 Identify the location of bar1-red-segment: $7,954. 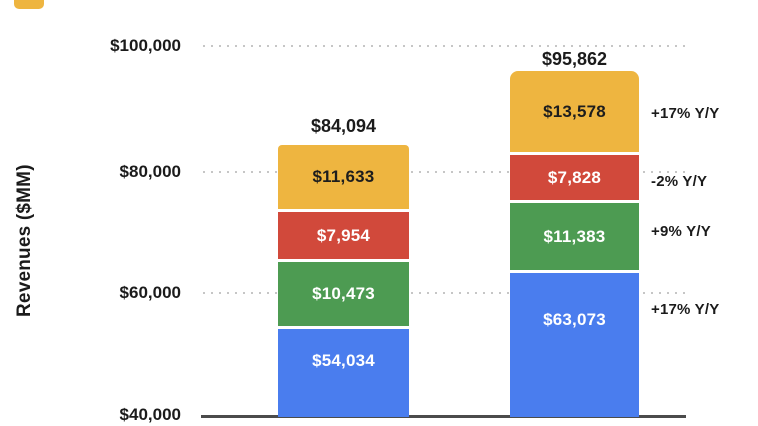
(343, 235).